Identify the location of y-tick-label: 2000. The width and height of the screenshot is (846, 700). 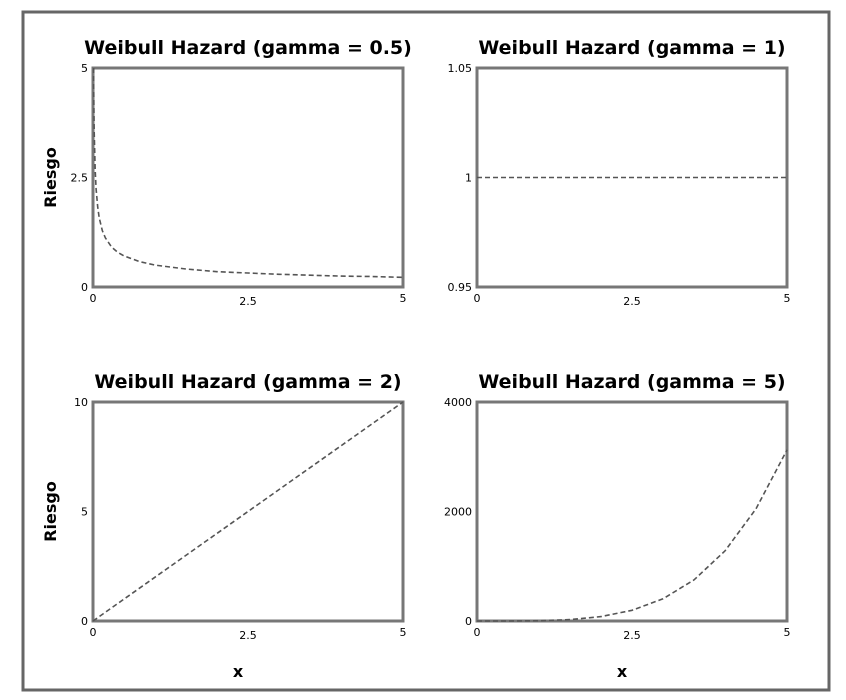
(458, 512).